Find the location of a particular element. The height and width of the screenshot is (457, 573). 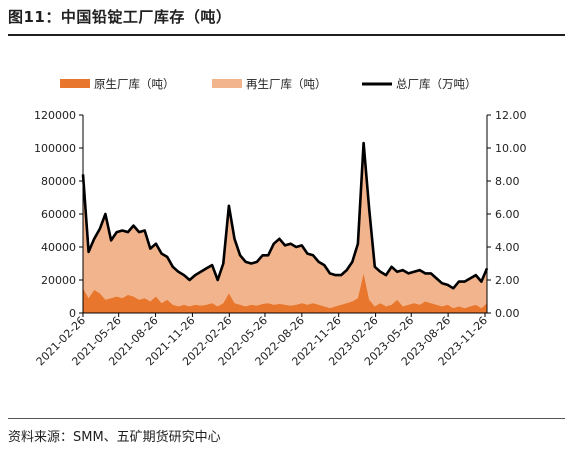

right-tick-label: 12.00 is located at coordinates (511, 115).